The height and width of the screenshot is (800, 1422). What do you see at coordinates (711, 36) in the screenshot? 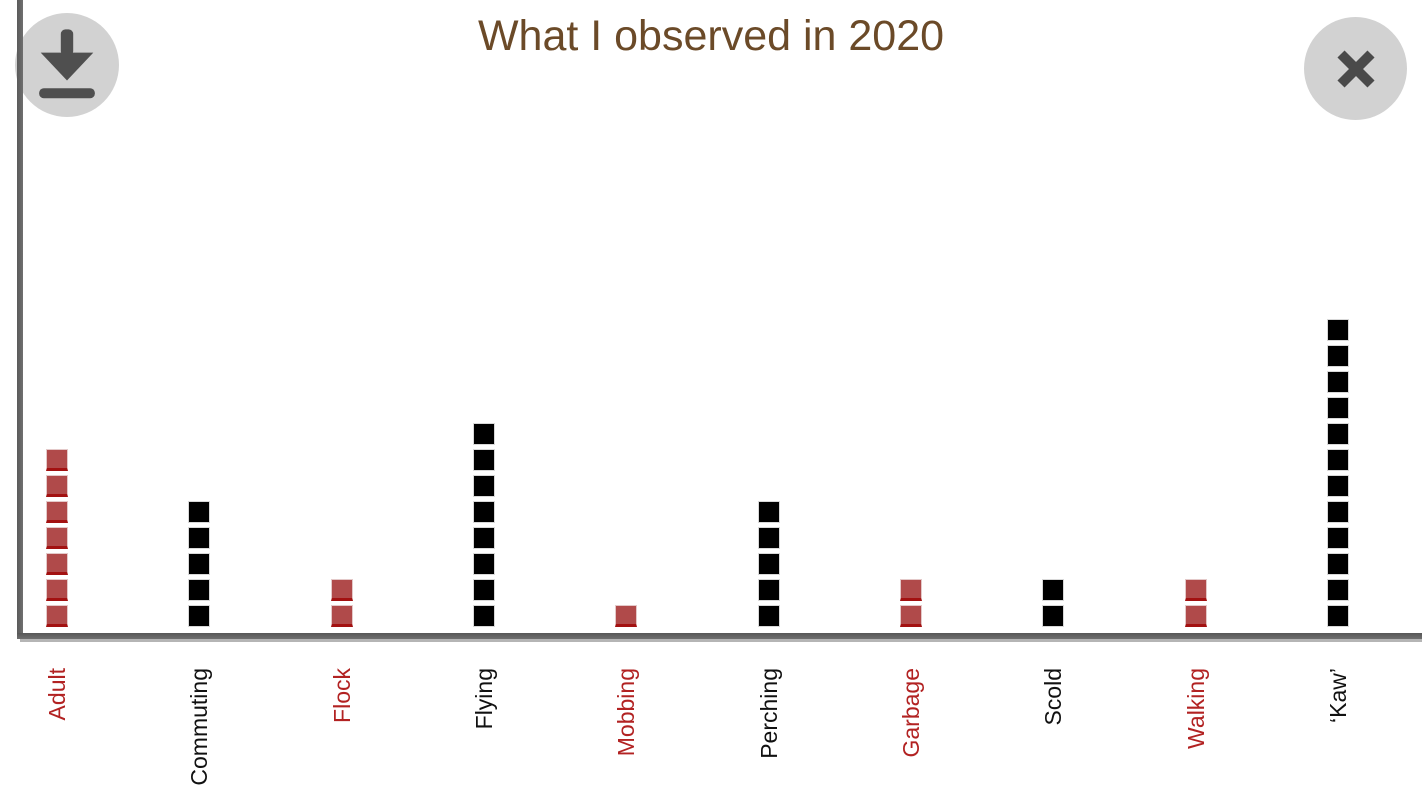
I see `chart-title: What I observed in 2020` at bounding box center [711, 36].